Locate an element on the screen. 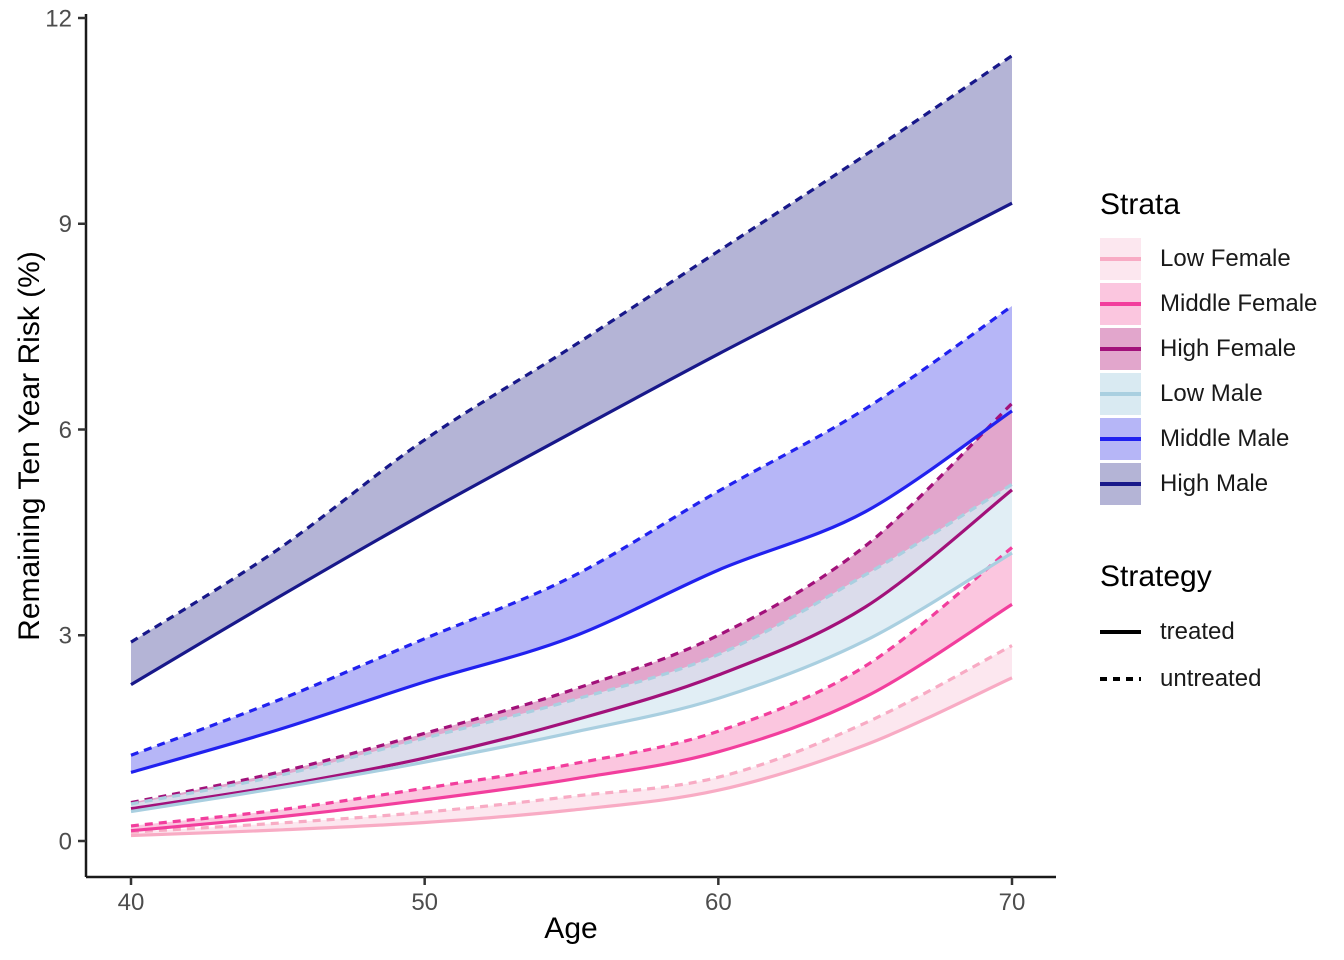  y-tick-label: 9 is located at coordinates (65, 224).